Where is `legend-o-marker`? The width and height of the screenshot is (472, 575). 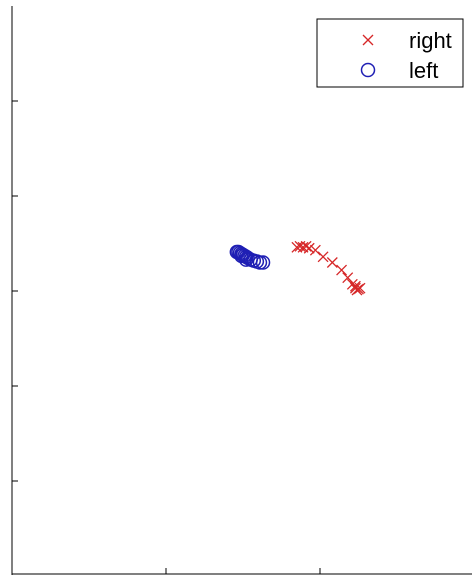 legend-o-marker is located at coordinates (368, 70).